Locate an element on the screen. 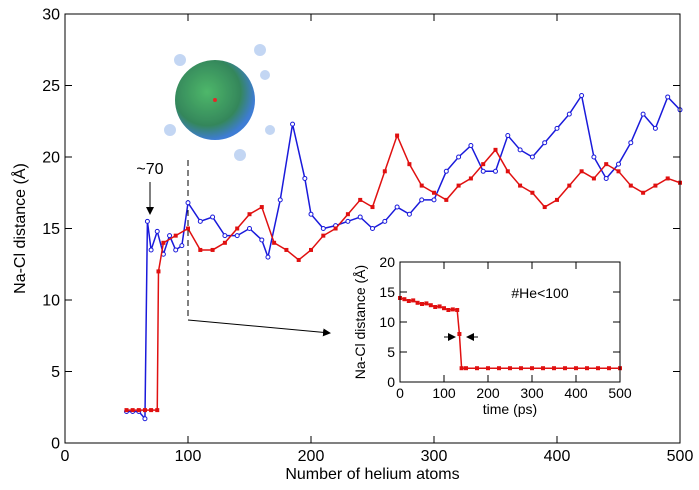 This screenshot has height=490, width=699. y-axis-label: Na-Cl distance (Å) is located at coordinates (19, 228).